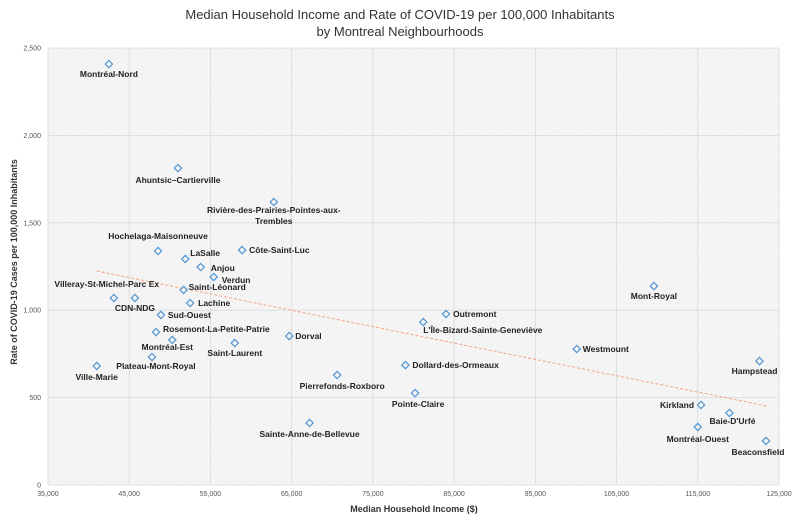  What do you see at coordinates (39, 486) in the screenshot?
I see `y-tick-label: 0` at bounding box center [39, 486].